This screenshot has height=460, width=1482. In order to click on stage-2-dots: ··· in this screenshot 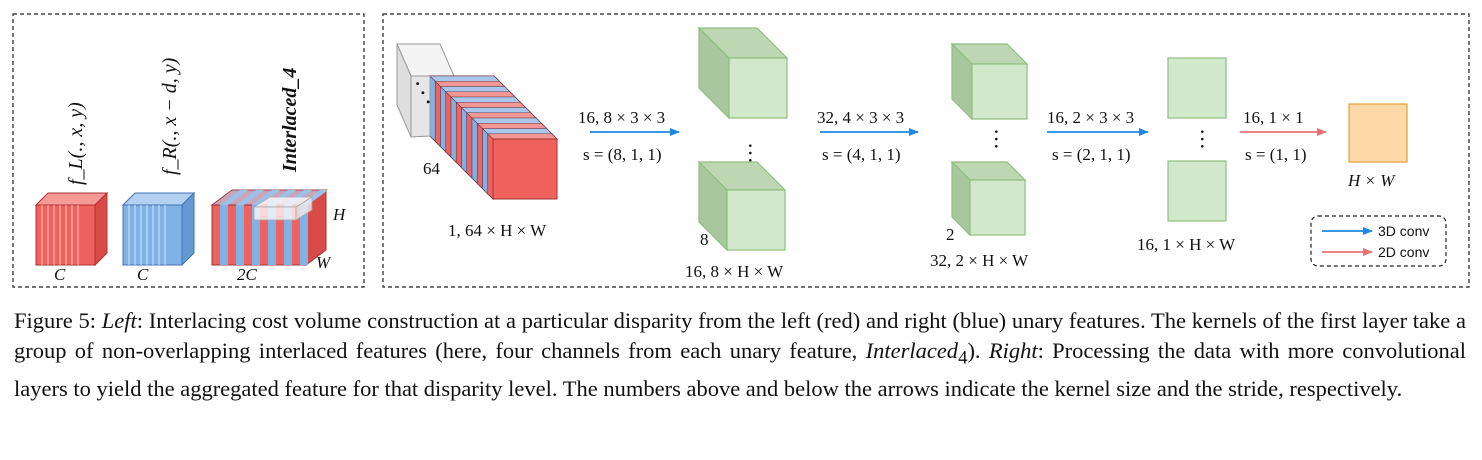, I will do `click(996, 139)`.